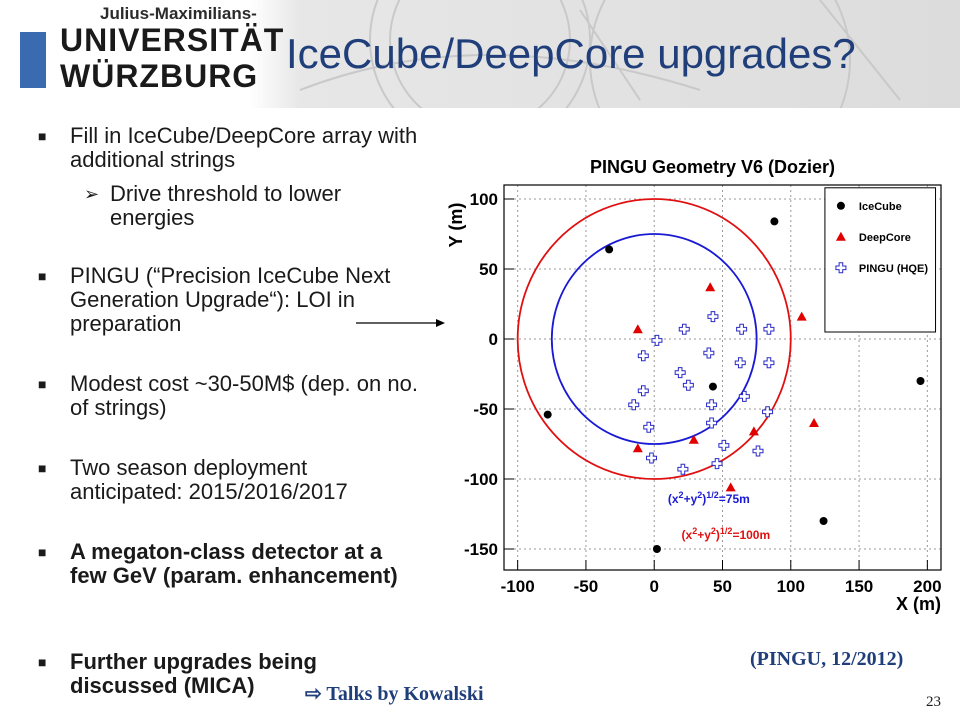 This screenshot has height=720, width=960. What do you see at coordinates (178, 13) in the screenshot?
I see `logo-top-text: Julius-Maximilians-` at bounding box center [178, 13].